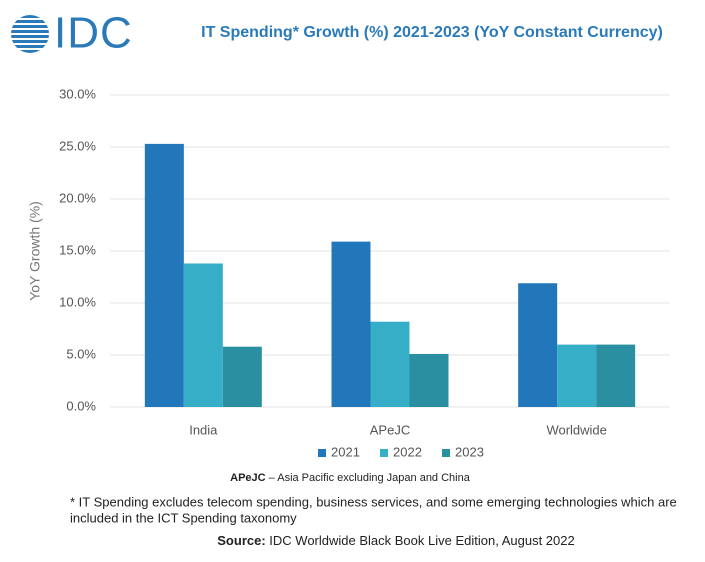  Describe the element at coordinates (30, 34) in the screenshot. I see `logo-globe` at that location.